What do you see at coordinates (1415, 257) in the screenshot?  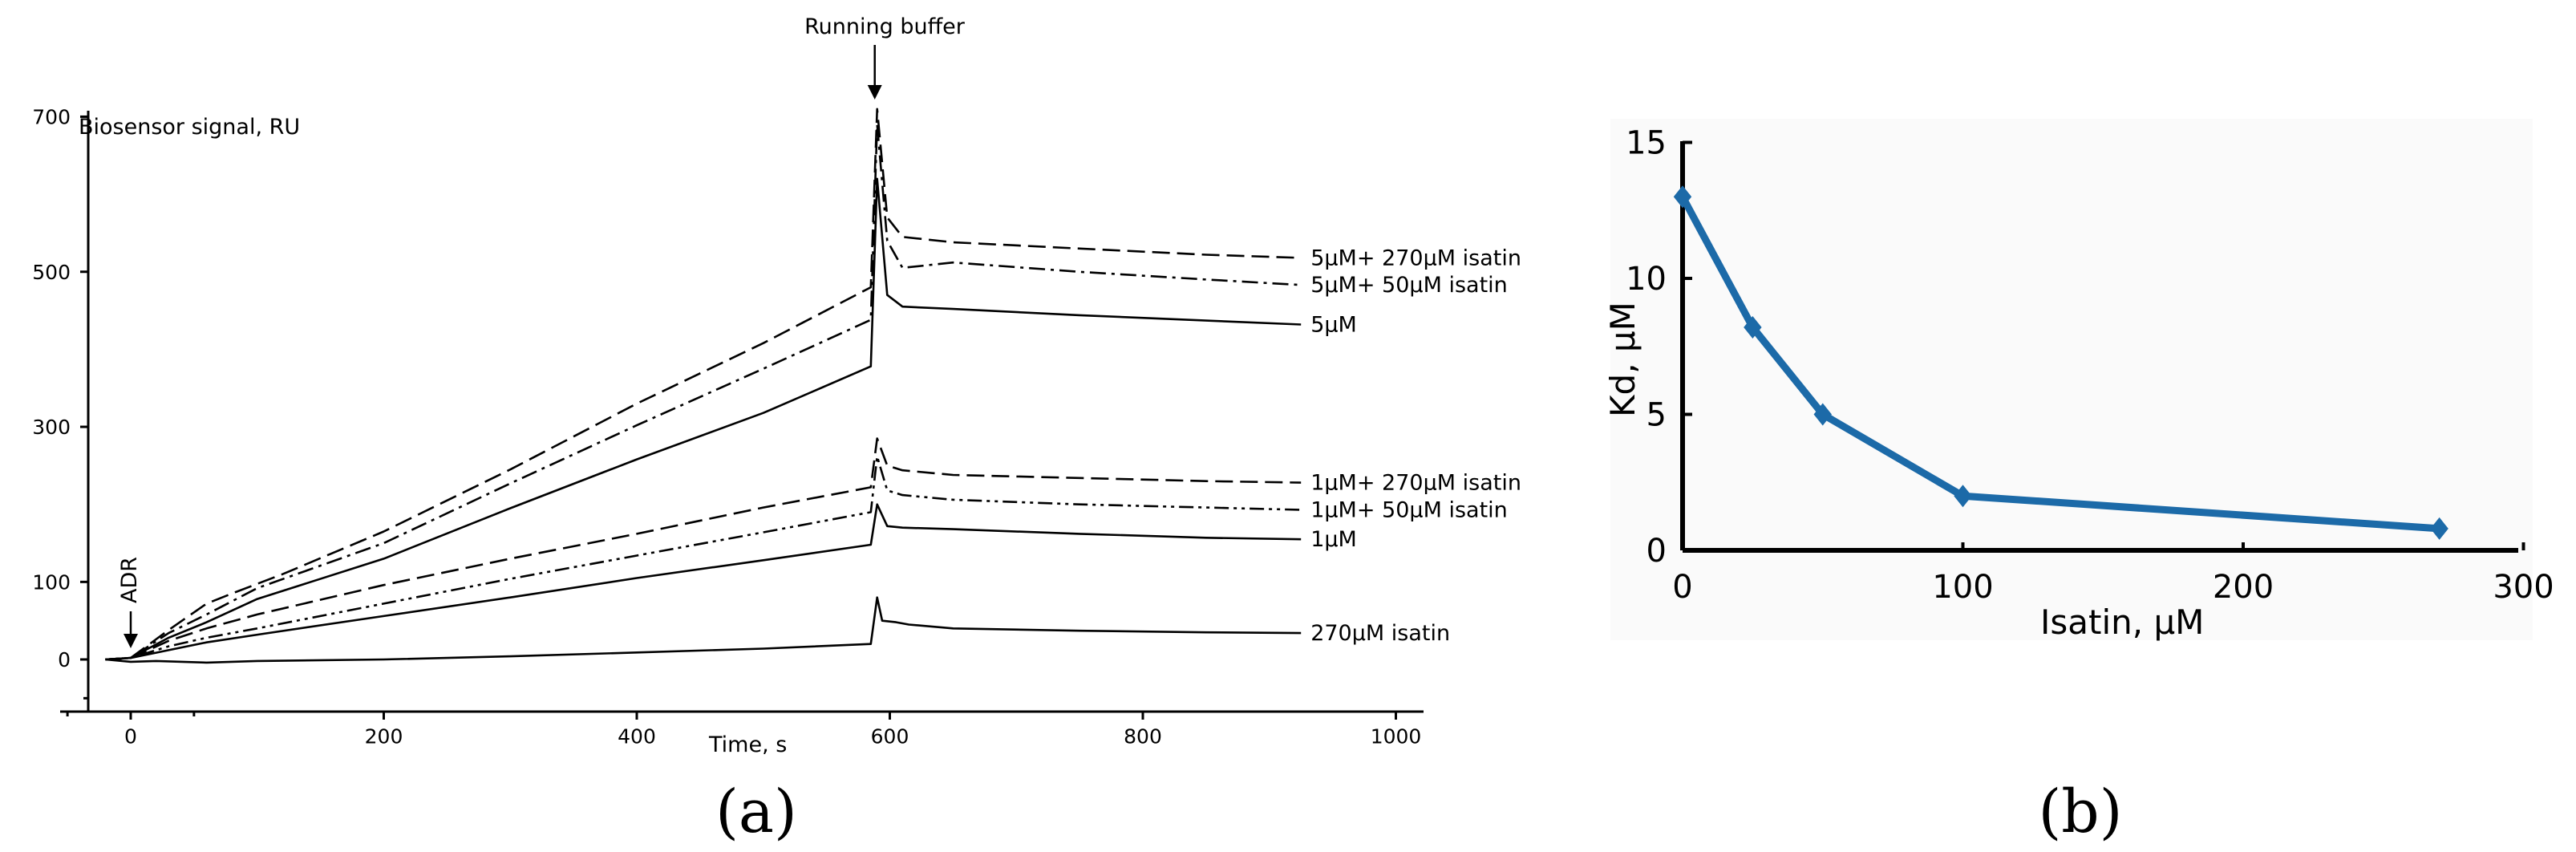 I see `a-series-label: 5μM+ 270μM isatin` at bounding box center [1415, 257].